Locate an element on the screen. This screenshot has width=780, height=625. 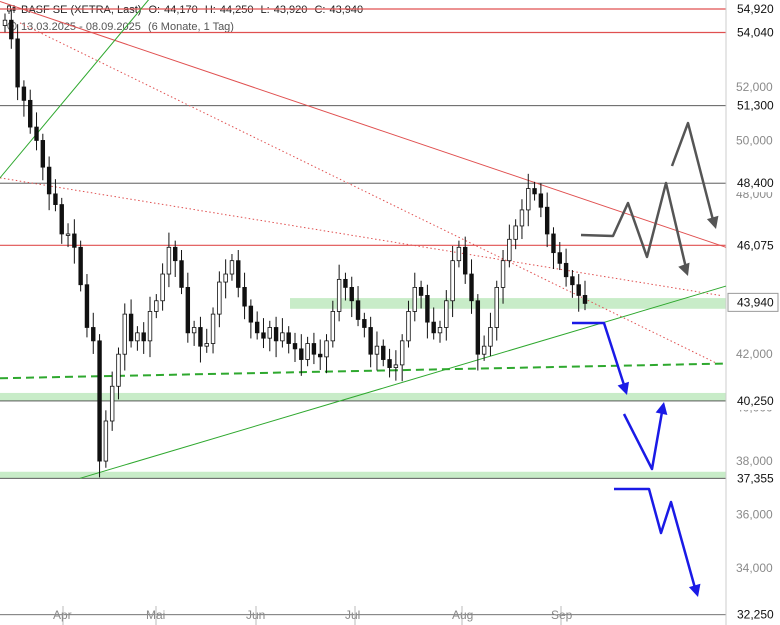
x-tick-label: Jun is located at coordinates (255, 615).